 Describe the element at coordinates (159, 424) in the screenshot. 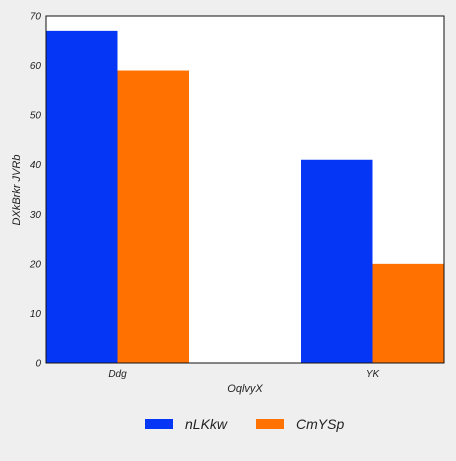

I see `legend-swatch-nLKkw` at that location.